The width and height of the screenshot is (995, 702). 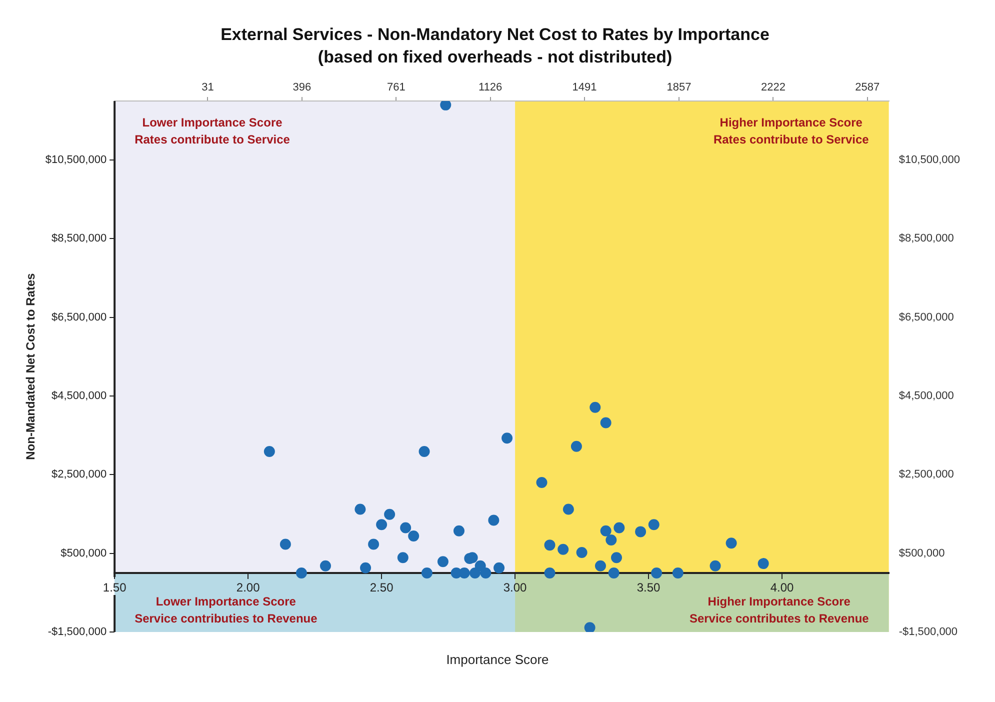 What do you see at coordinates (248, 587) in the screenshot?
I see `x-tick-label: 2.00` at bounding box center [248, 587].